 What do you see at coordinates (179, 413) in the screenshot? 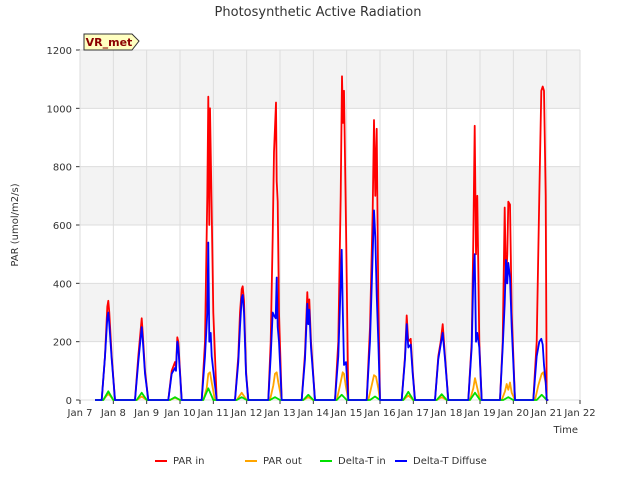
I see `x-tick-label: Jan 10` at bounding box center [179, 413].